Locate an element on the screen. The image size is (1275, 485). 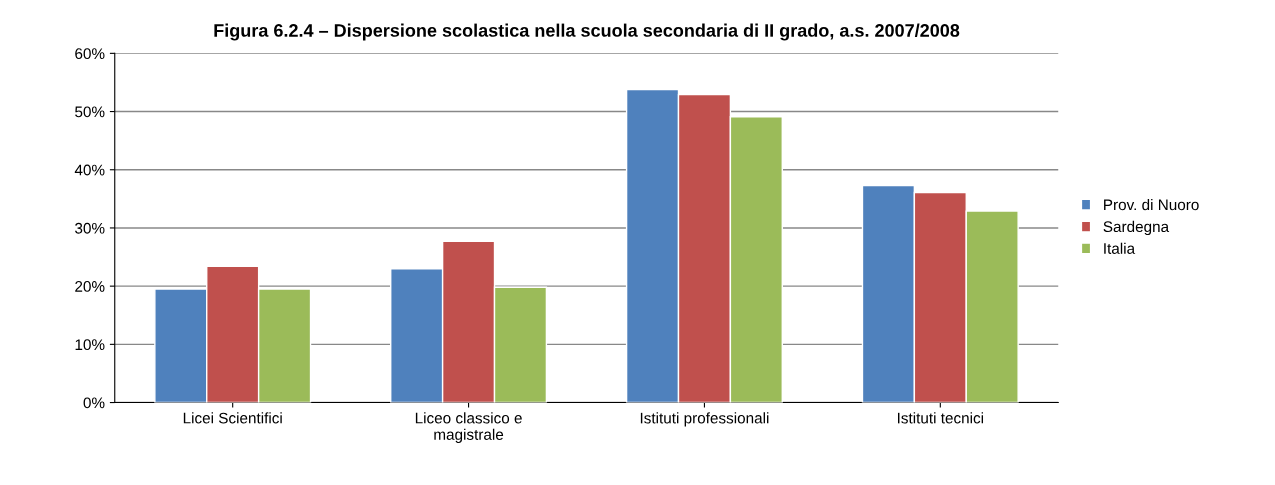
y-tick-label: 40% is located at coordinates (89, 170).